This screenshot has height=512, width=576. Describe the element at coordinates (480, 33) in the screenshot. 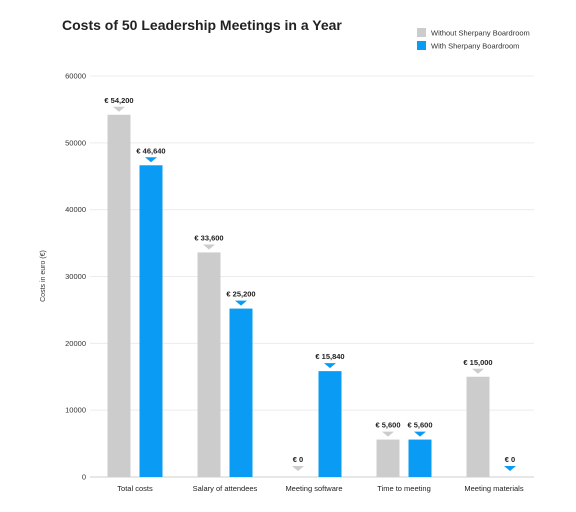

I see `legend-label-without: Without Sherpany Boardroom` at that location.